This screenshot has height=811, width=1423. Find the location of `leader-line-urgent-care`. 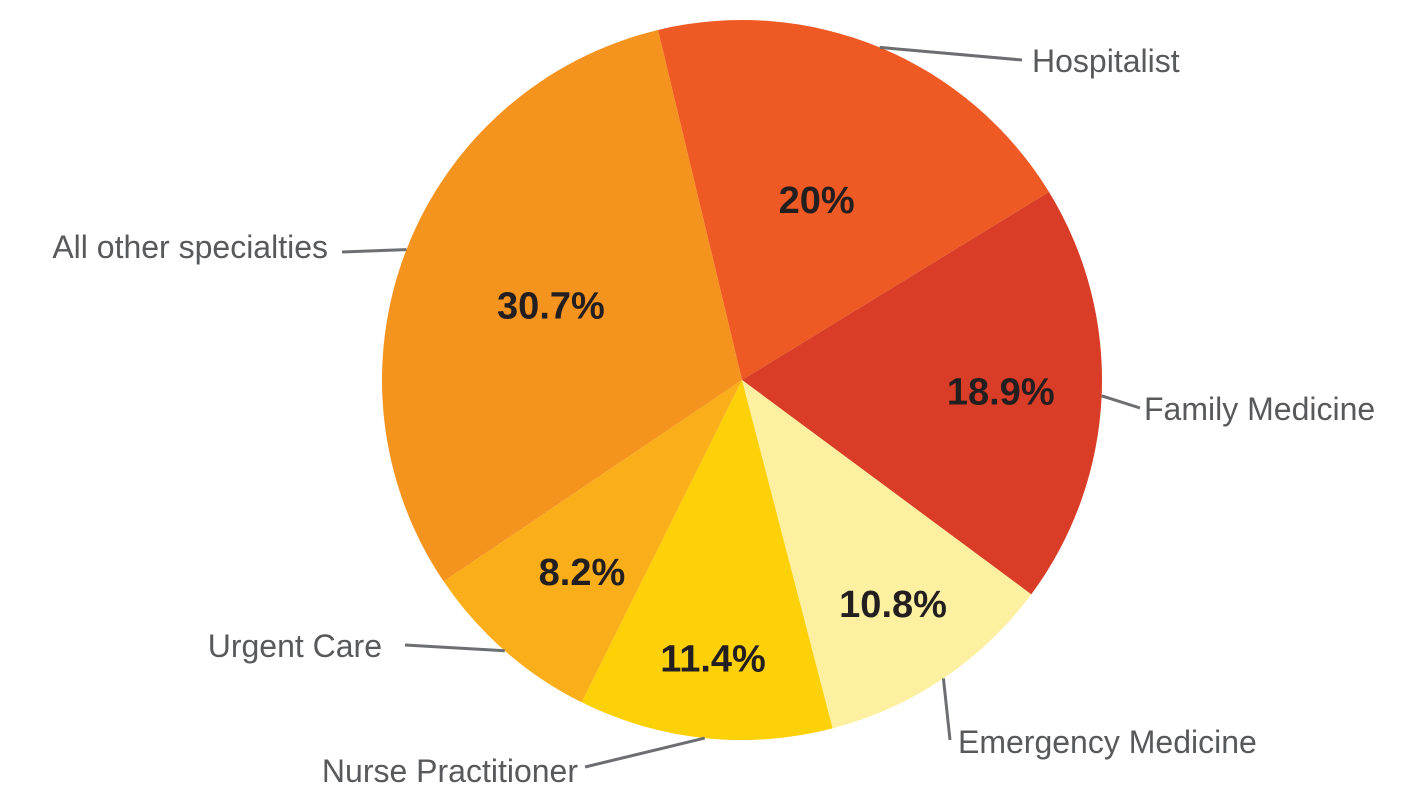

leader-line-urgent-care is located at coordinates (454, 648).